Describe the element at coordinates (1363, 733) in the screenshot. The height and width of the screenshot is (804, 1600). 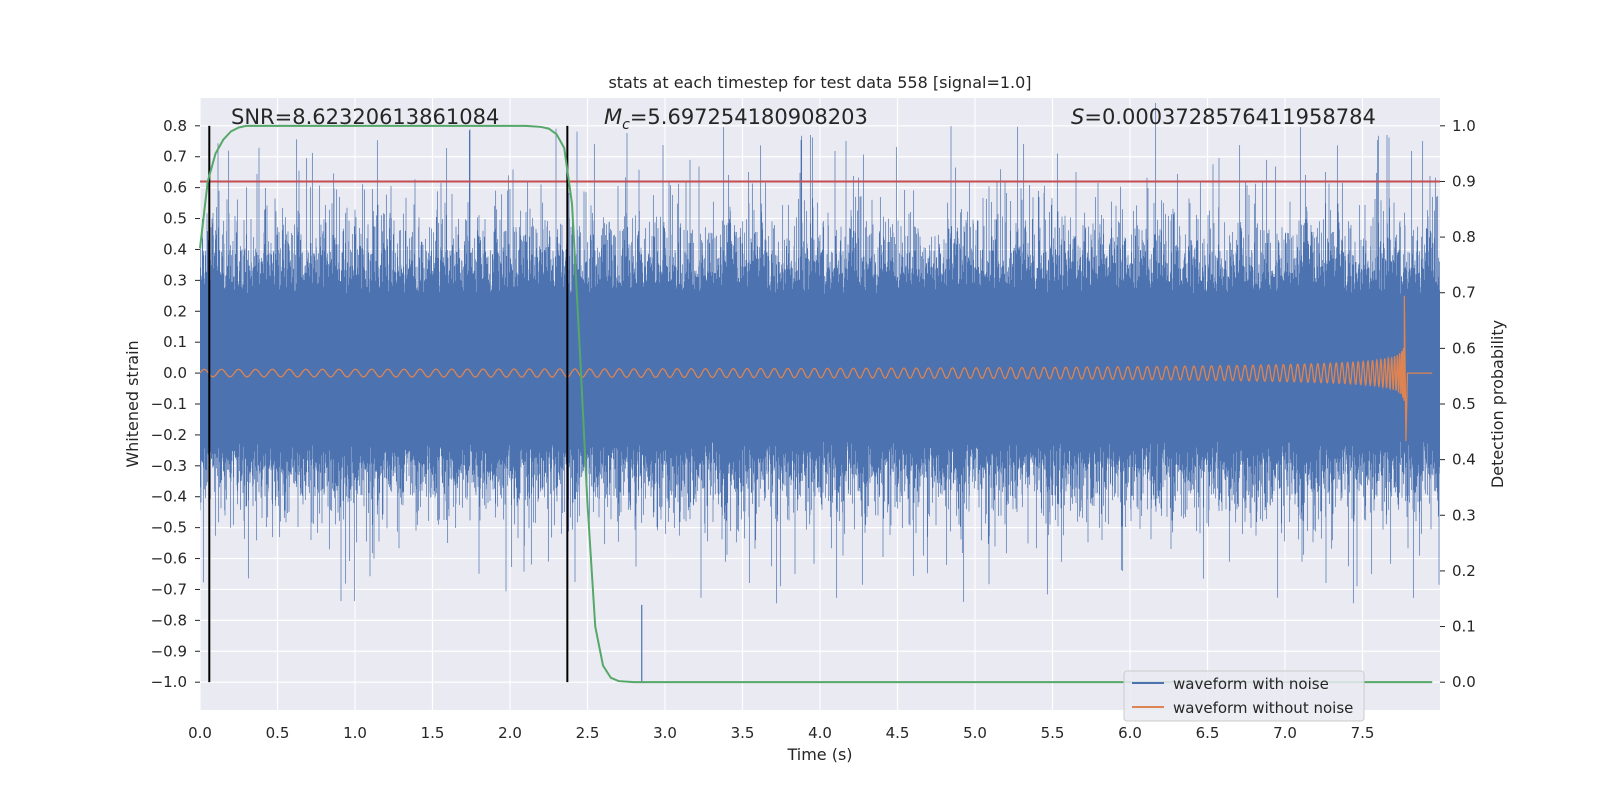
I see `x-tick-label: 7.5` at that location.